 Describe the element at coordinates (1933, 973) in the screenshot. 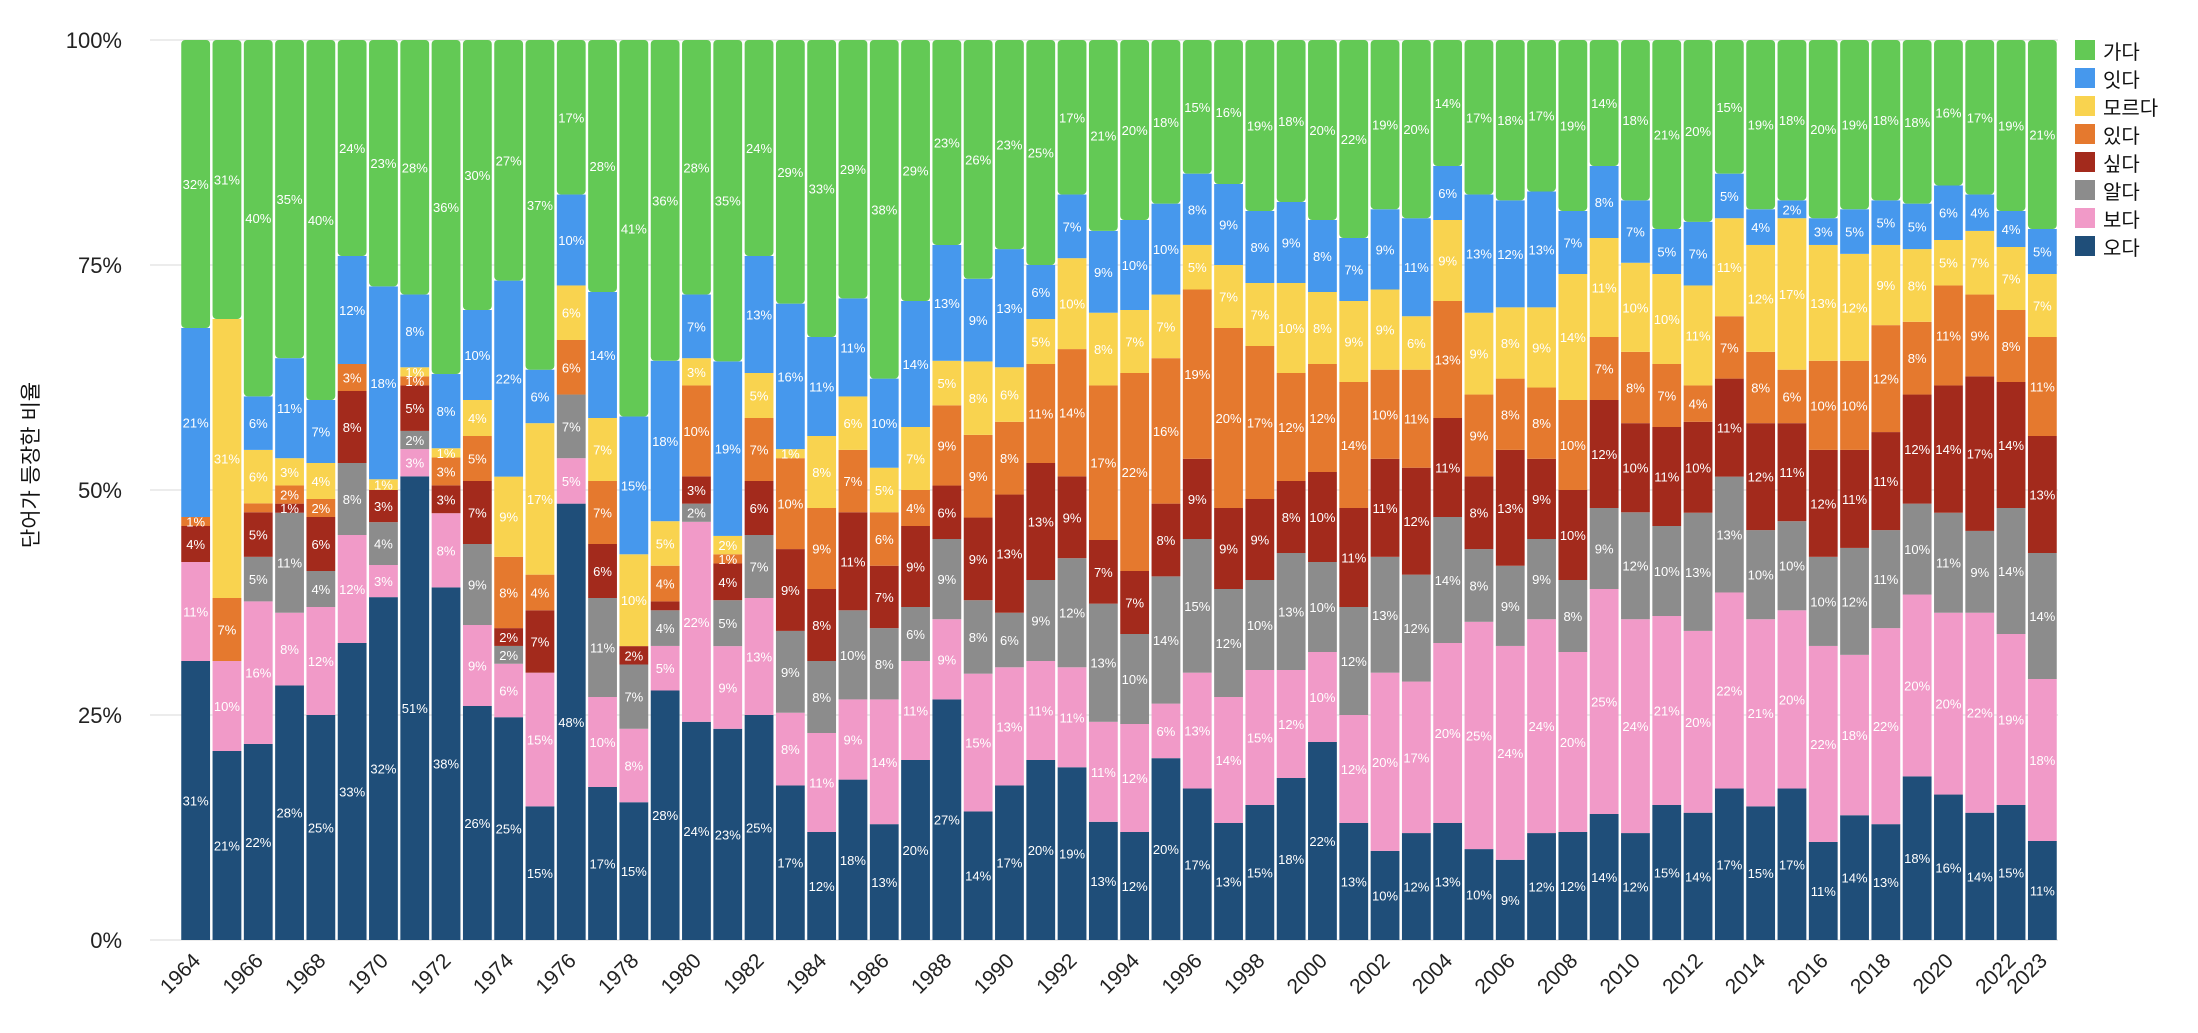

I see `x-tick-label: 2020` at that location.